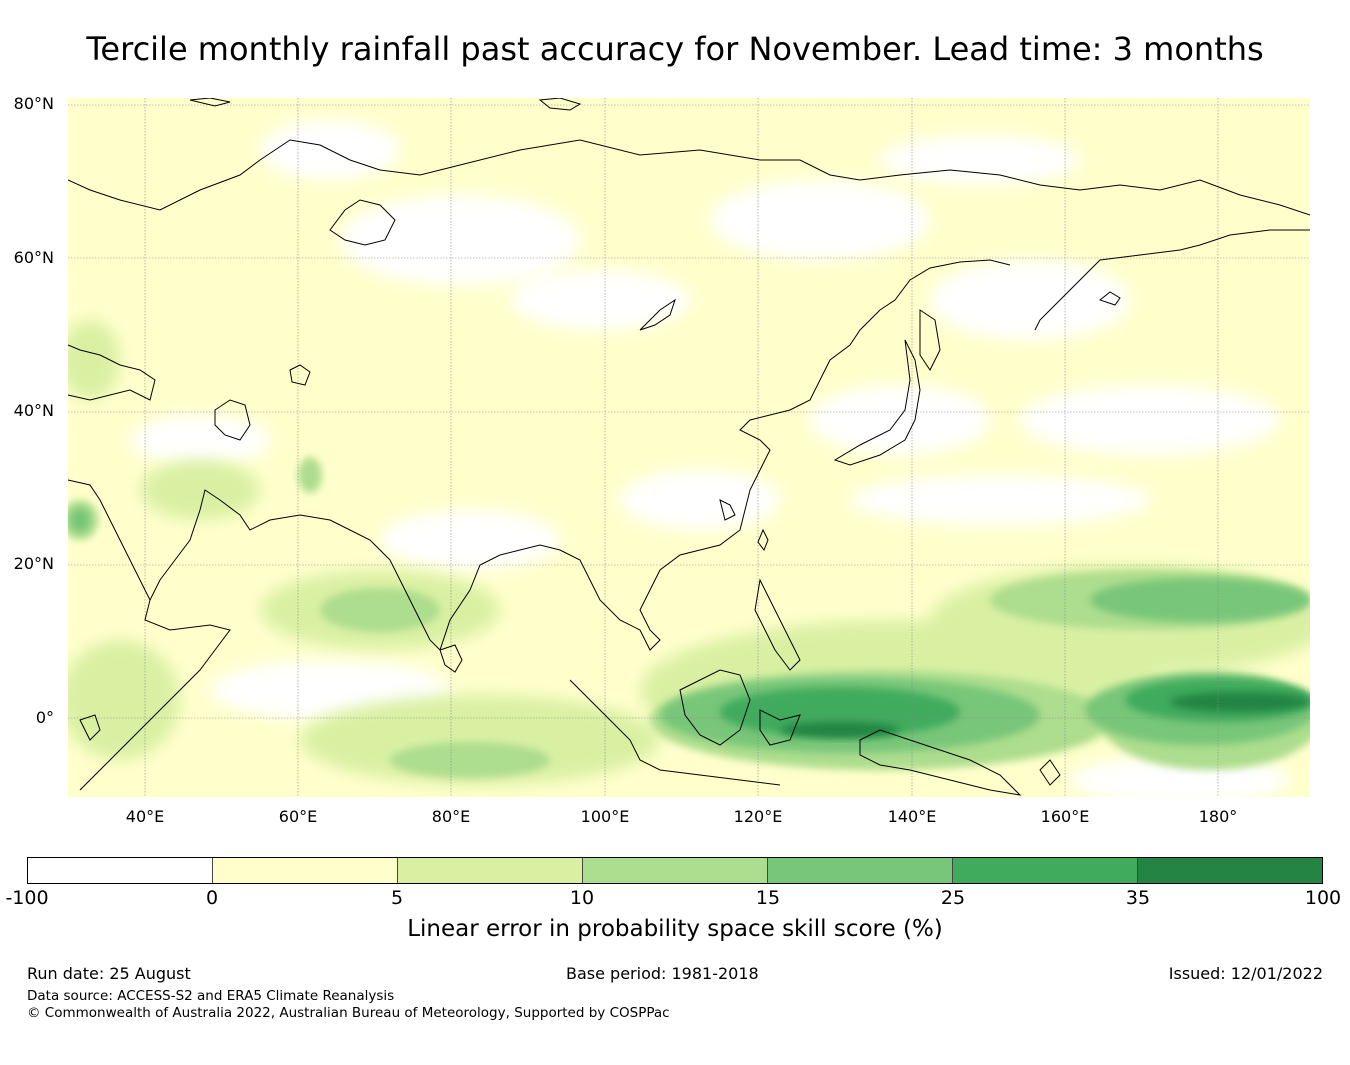  What do you see at coordinates (953, 898) in the screenshot?
I see `colorbar-tick: 25` at bounding box center [953, 898].